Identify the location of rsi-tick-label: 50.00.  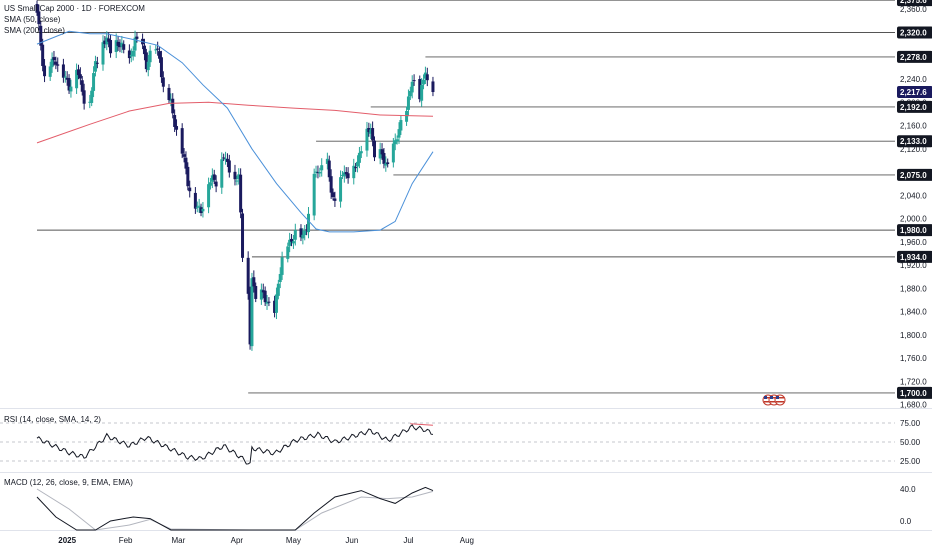
(910, 442).